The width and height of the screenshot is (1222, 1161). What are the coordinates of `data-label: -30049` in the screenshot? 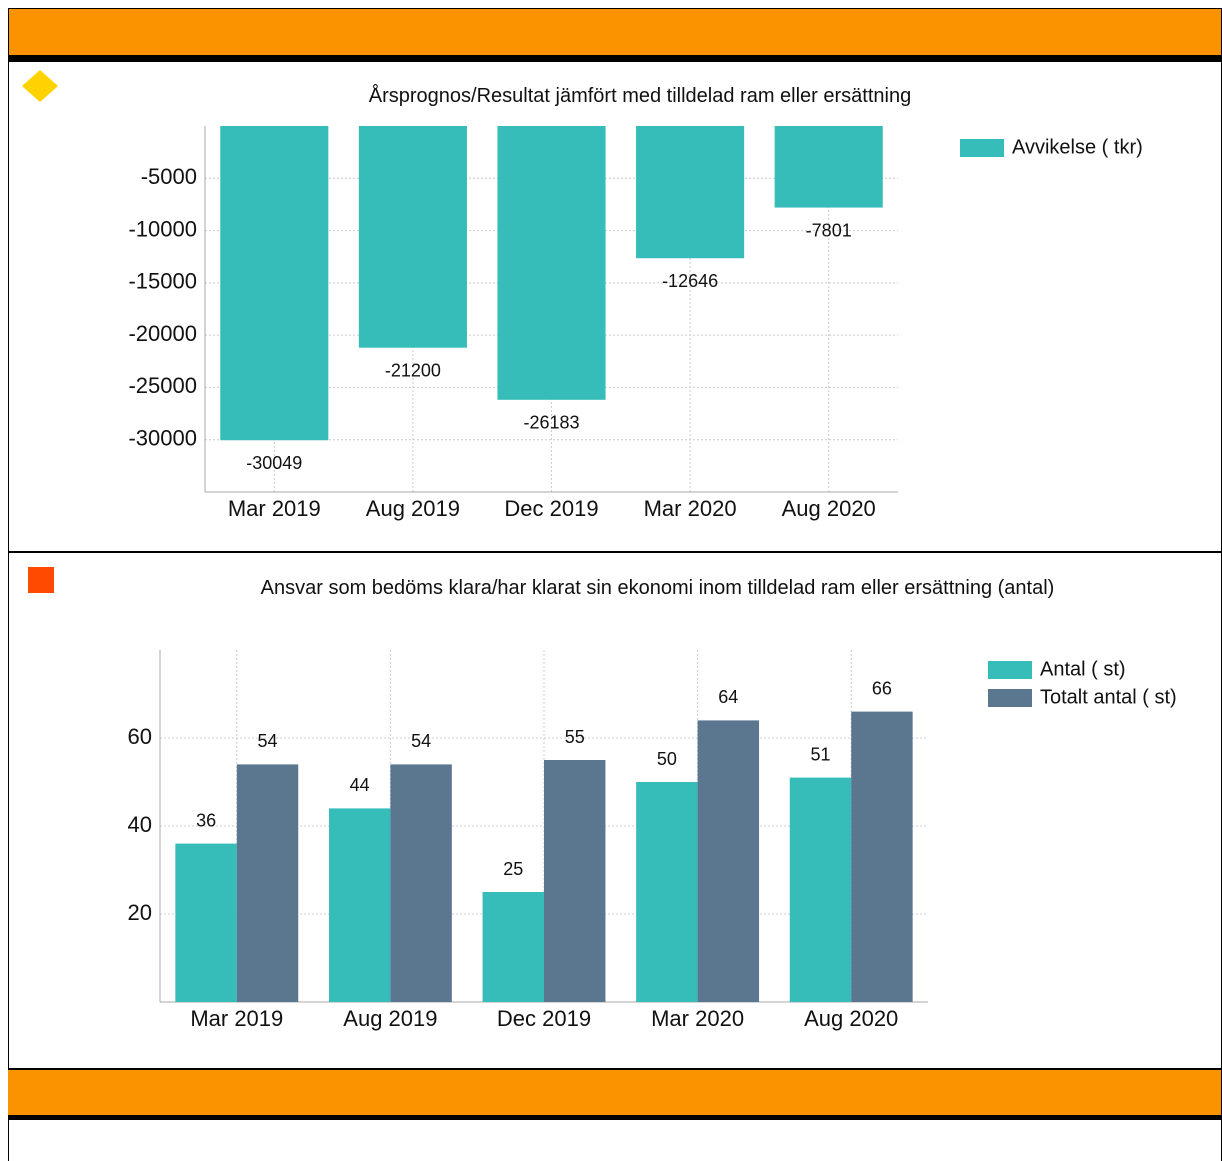 It's located at (274, 463).